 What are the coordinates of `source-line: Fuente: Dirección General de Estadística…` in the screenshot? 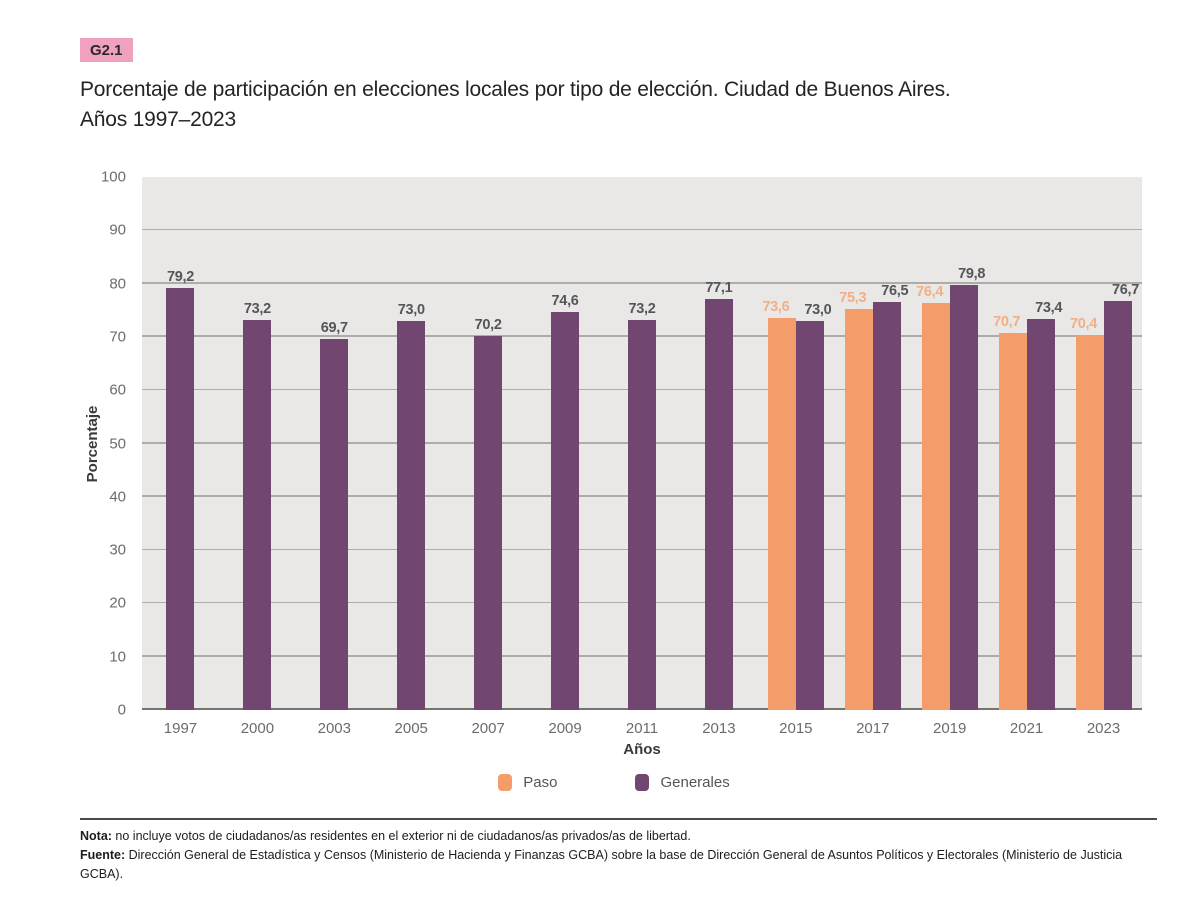 It's located at (618, 865).